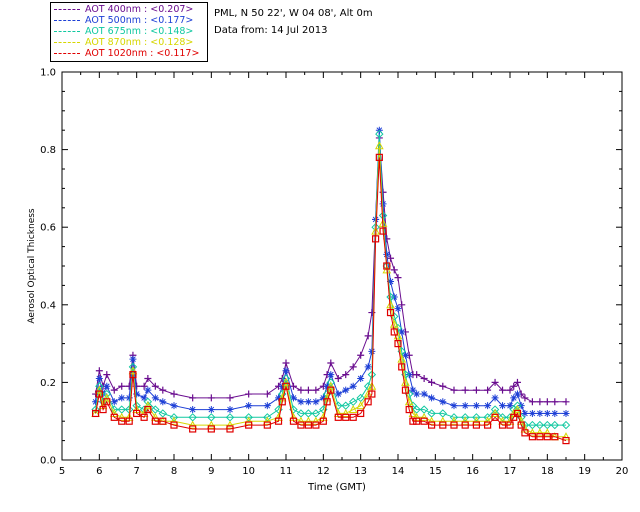 The image size is (640, 512). I want to click on legend-item-675nm: AOT 675nm : <0.148>, so click(129, 31).